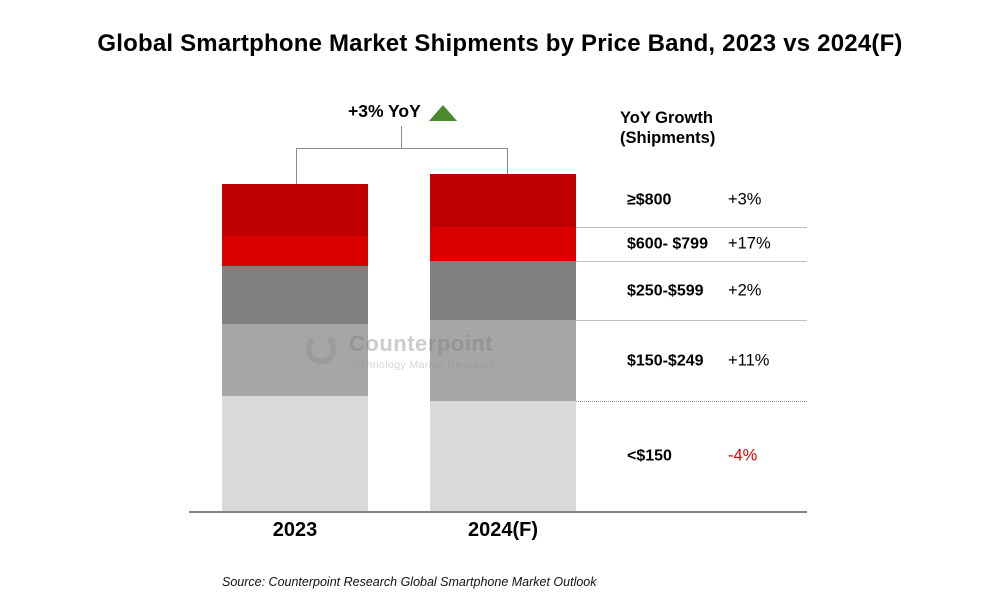  I want to click on growth-table-header: YoY Growth (Shipments), so click(667, 128).